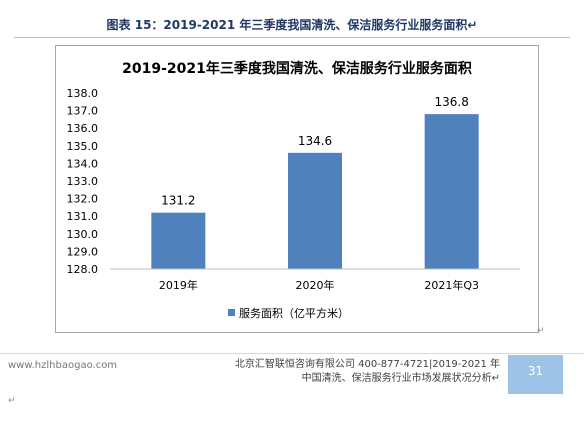 The width and height of the screenshot is (584, 424). What do you see at coordinates (12, 401) in the screenshot?
I see `paragraph-mark-bottom: ↵` at bounding box center [12, 401].